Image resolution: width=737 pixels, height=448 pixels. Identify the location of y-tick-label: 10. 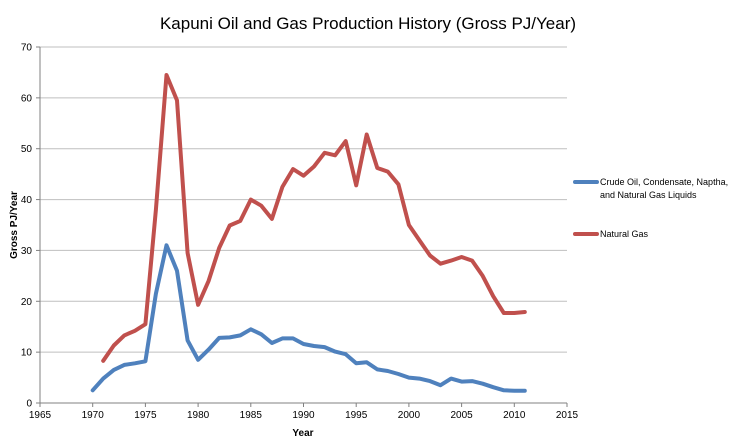
(27, 353).